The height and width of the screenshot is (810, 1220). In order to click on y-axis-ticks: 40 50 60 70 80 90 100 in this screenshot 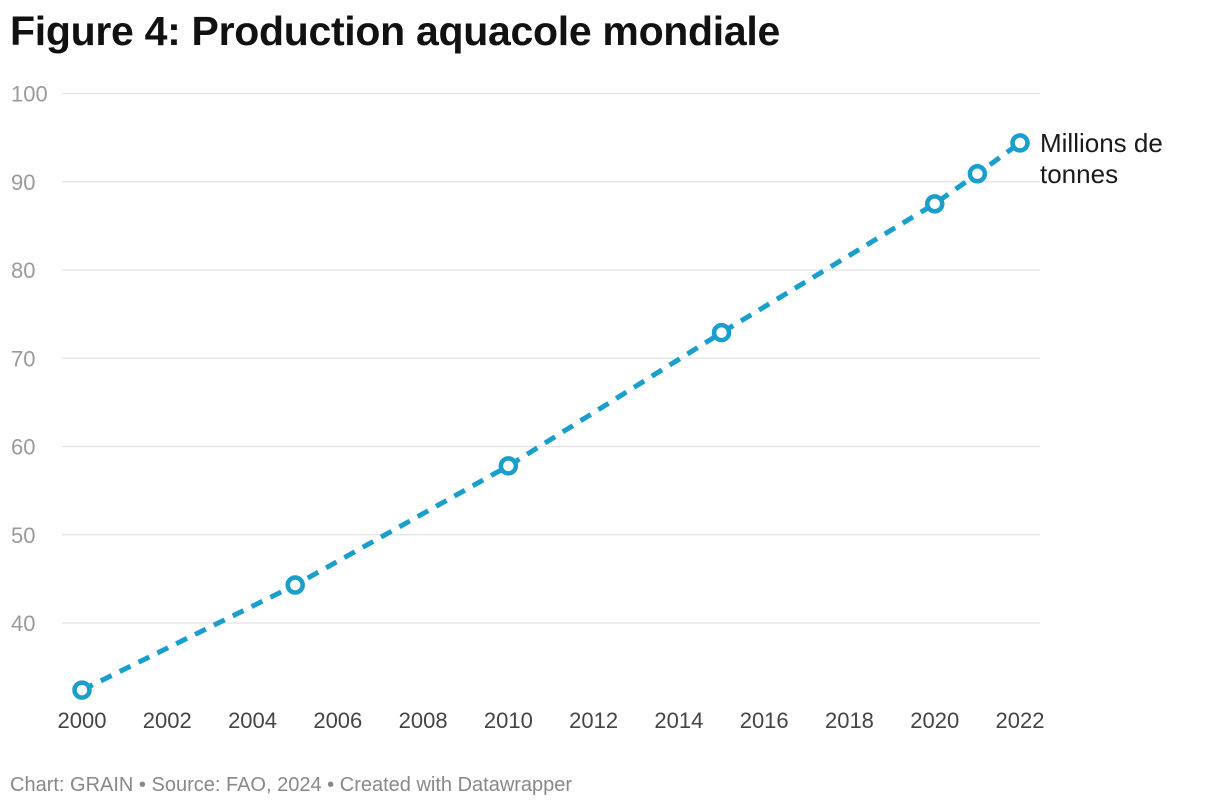, I will do `click(29, 359)`.